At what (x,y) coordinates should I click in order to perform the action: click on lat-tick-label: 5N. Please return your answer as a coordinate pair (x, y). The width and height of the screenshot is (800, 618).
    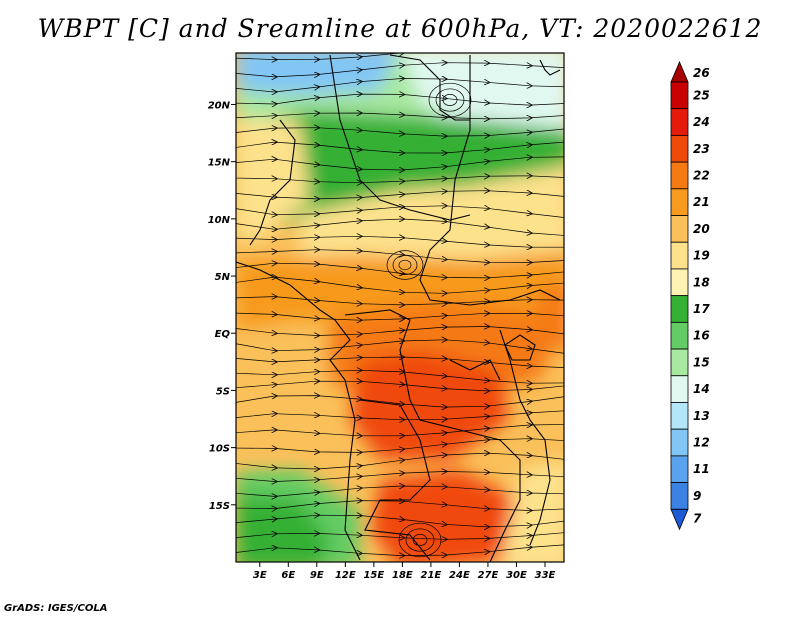
    Looking at the image, I should click on (223, 277).